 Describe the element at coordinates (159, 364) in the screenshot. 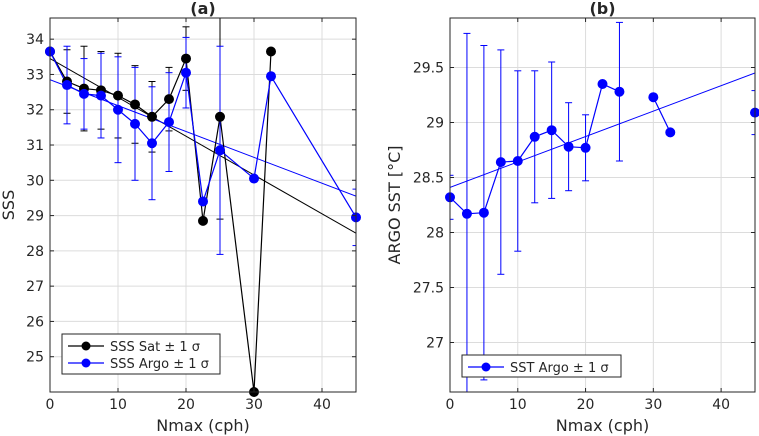

I see `legend-label: SSS Argo ± 1 σ` at that location.